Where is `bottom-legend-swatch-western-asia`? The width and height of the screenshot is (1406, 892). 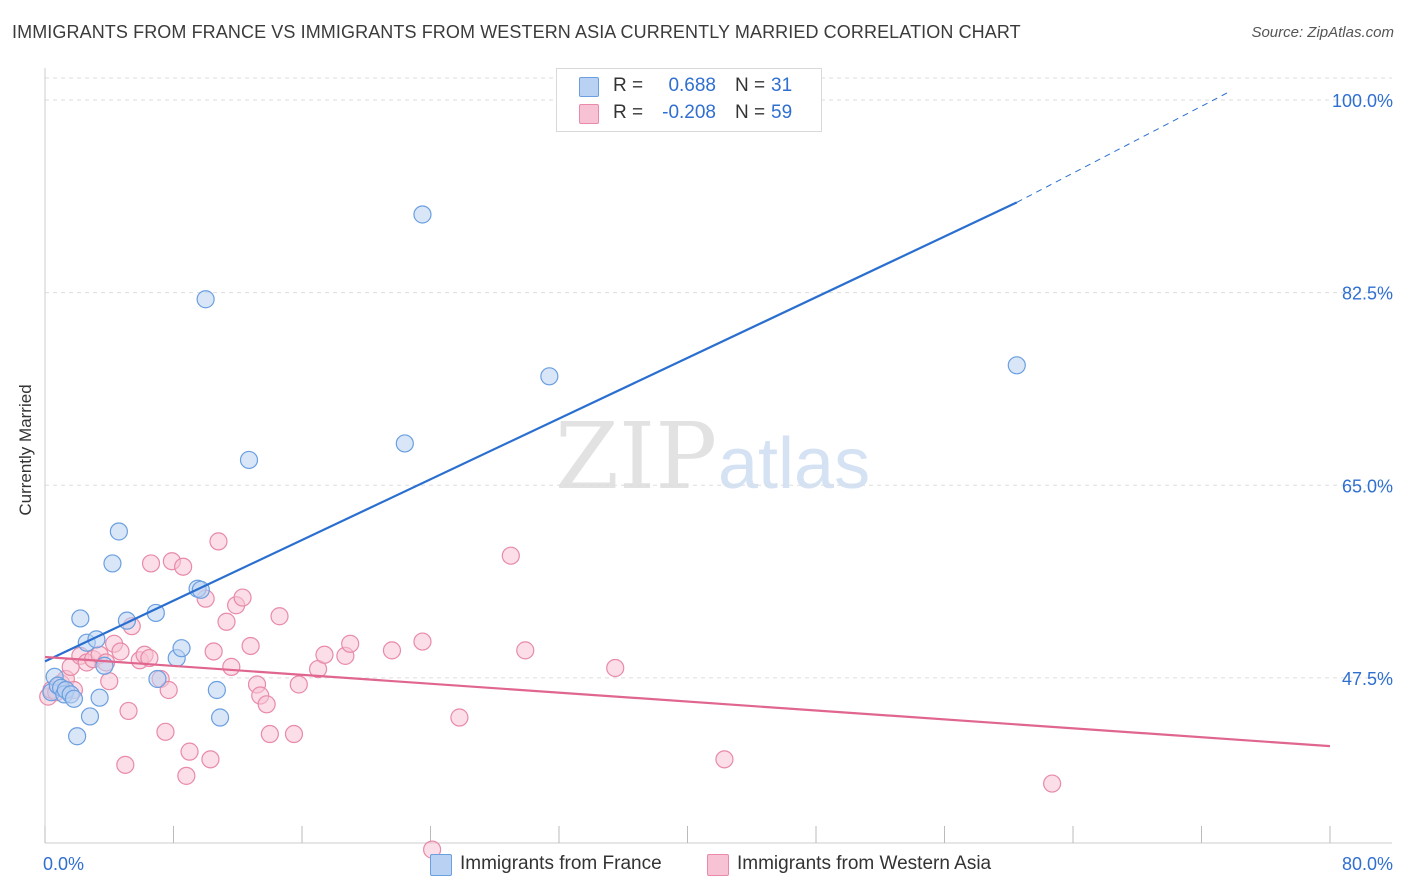 bottom-legend-swatch-western-asia is located at coordinates (718, 865).